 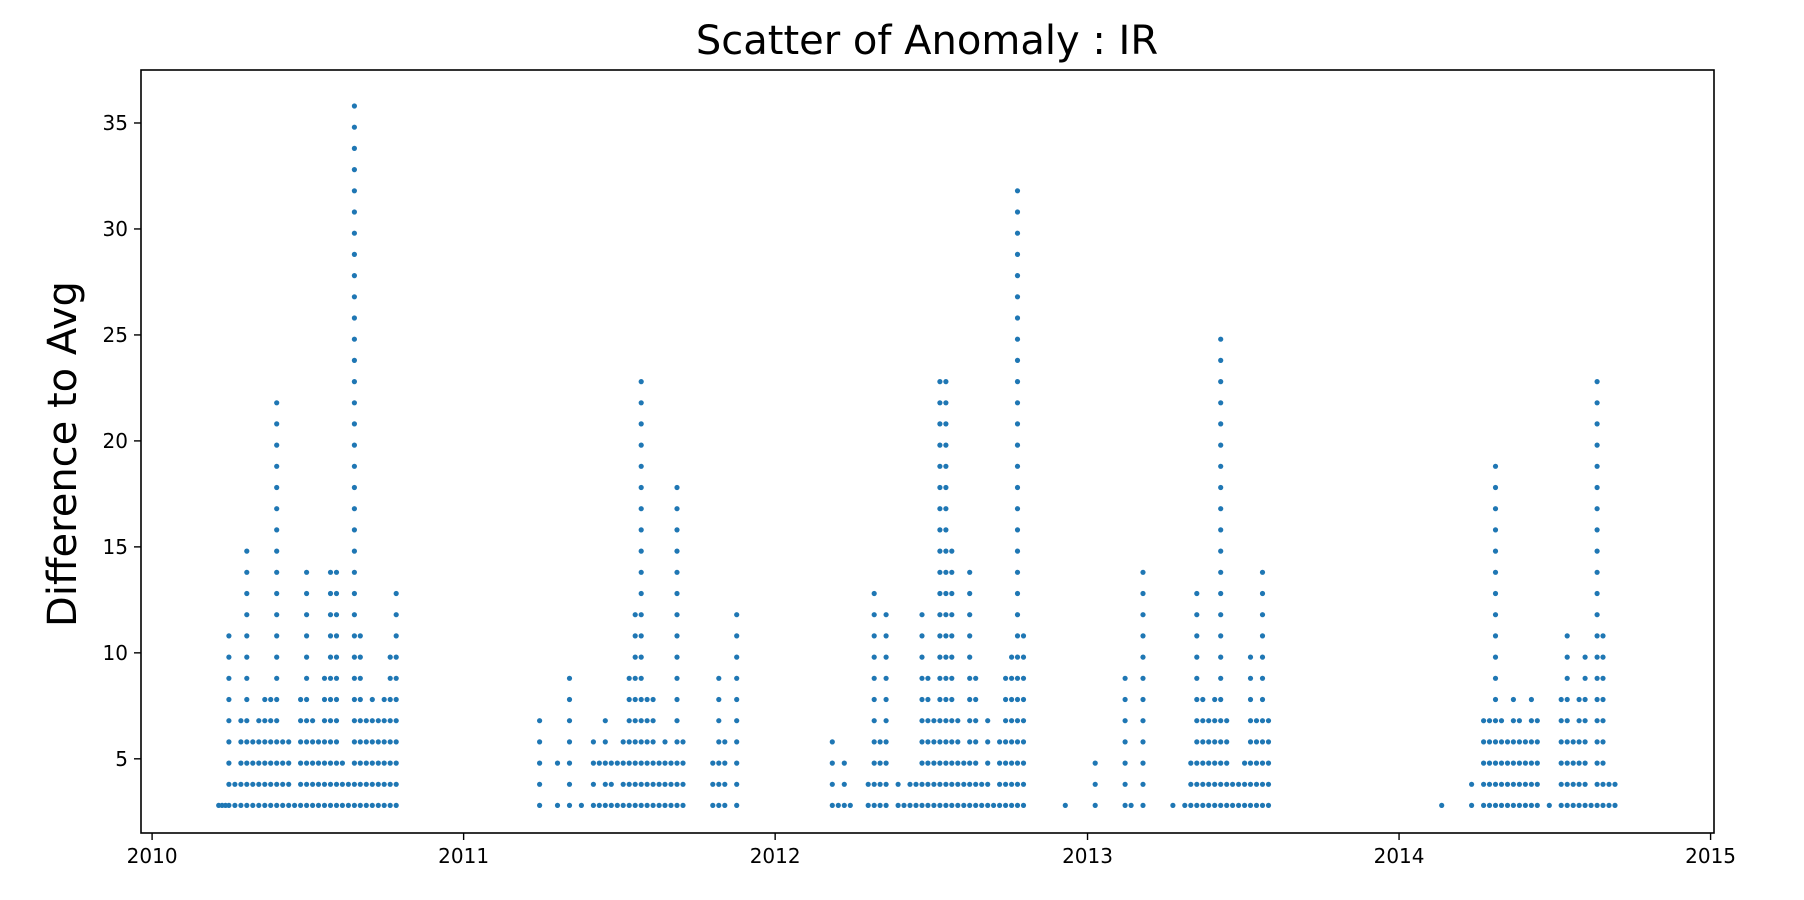 I want to click on y-axis-label: Difference to Avg, so click(x=63, y=454).